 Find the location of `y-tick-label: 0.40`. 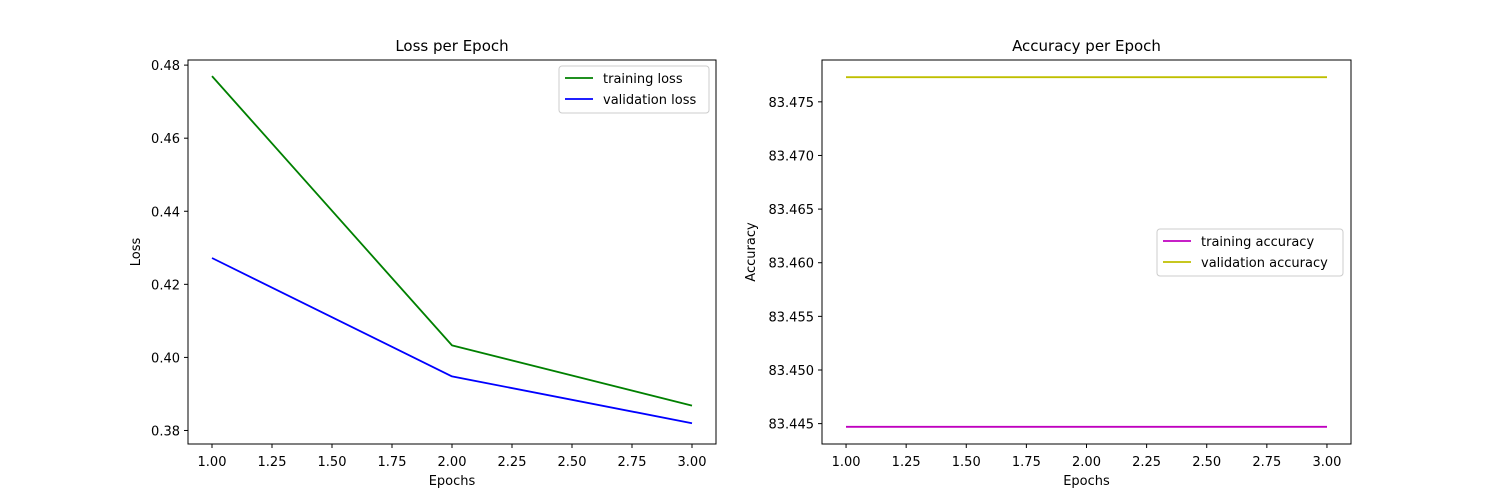

y-tick-label: 0.40 is located at coordinates (165, 358).